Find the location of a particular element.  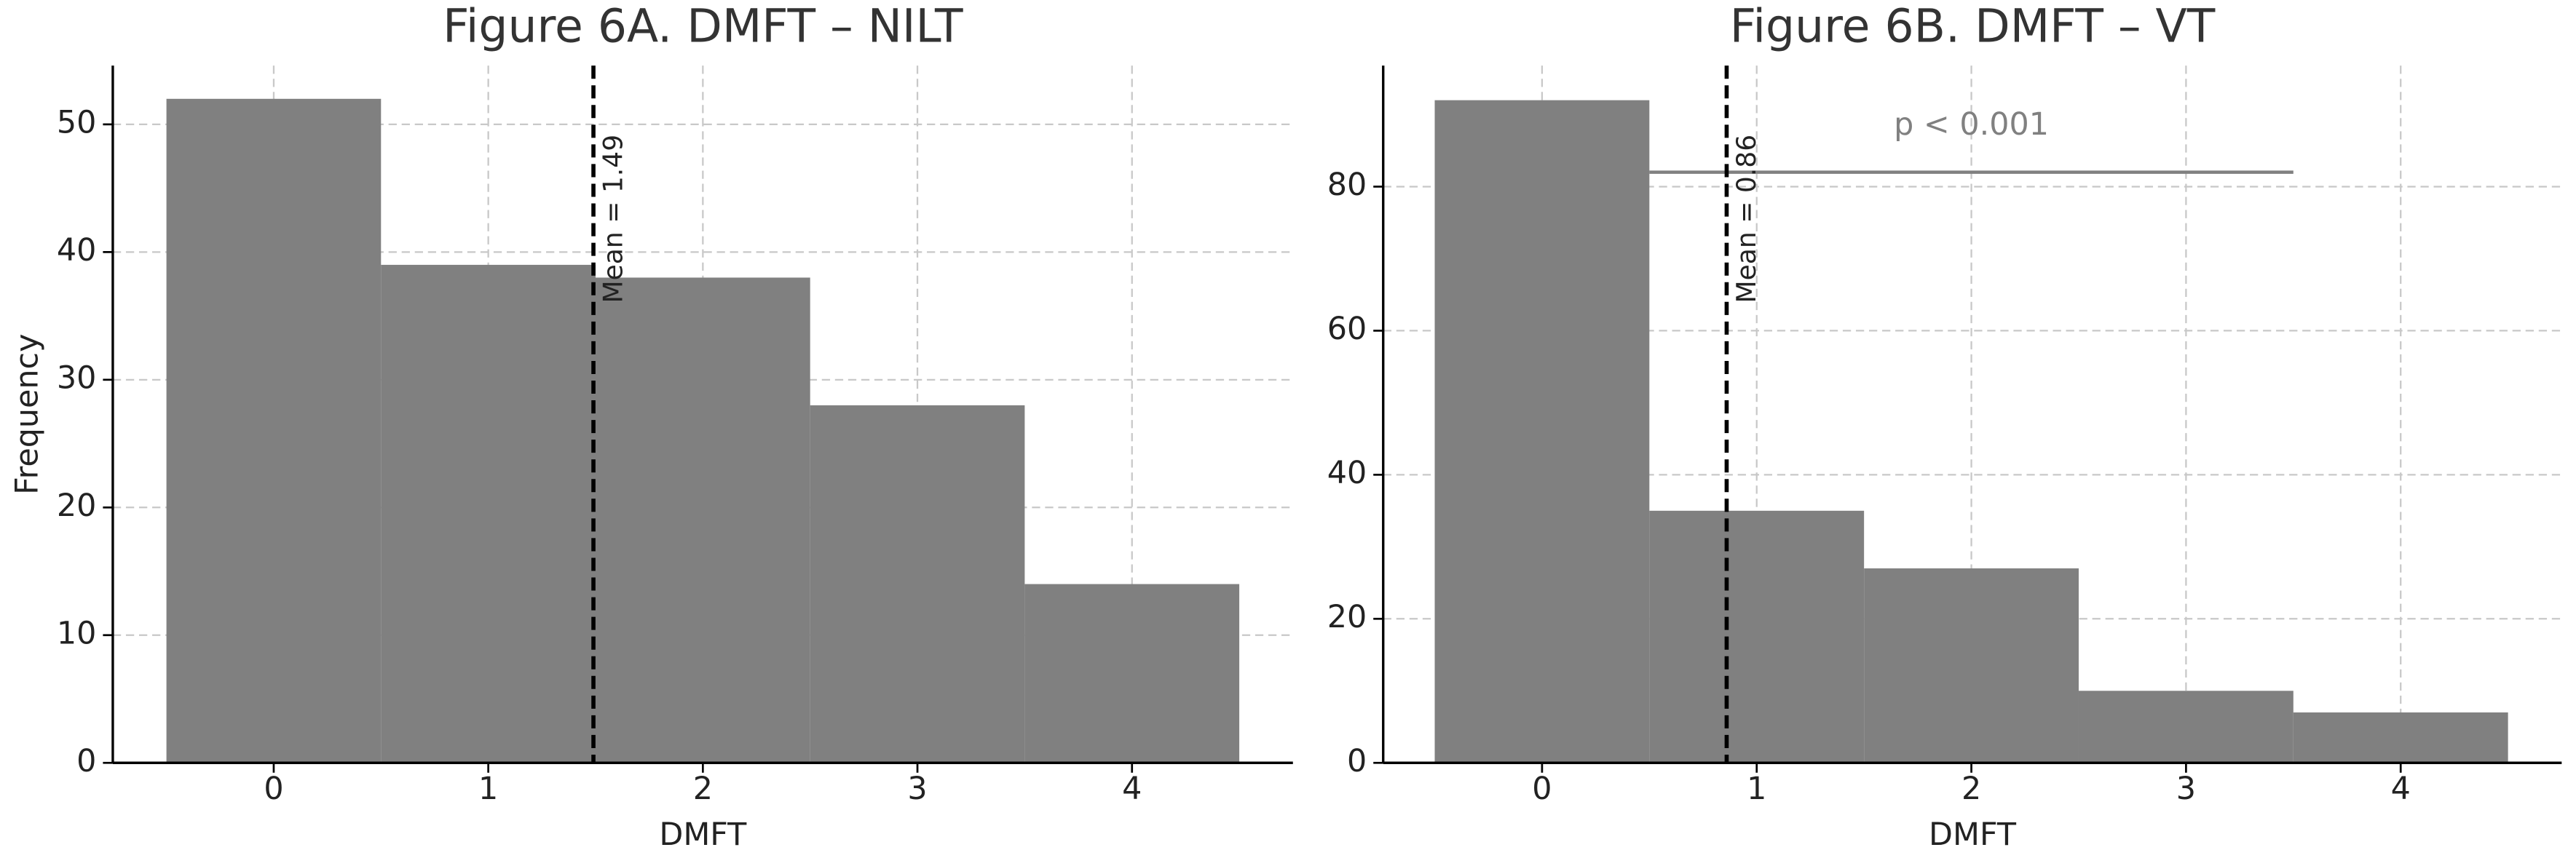

y-axis-label: Frequency is located at coordinates (27, 414).